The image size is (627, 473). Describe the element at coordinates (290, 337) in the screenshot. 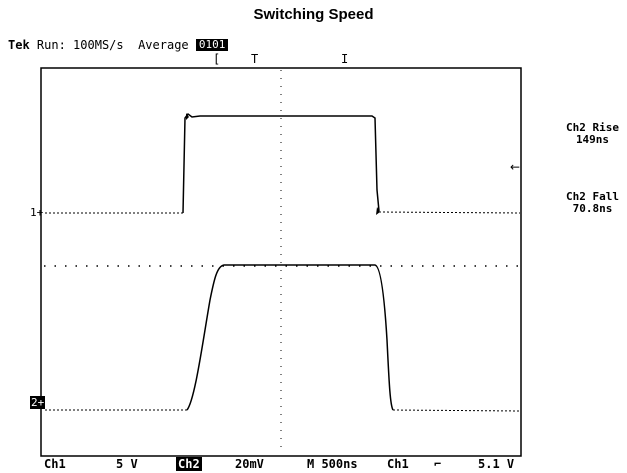

I see `ch2-waveform` at that location.